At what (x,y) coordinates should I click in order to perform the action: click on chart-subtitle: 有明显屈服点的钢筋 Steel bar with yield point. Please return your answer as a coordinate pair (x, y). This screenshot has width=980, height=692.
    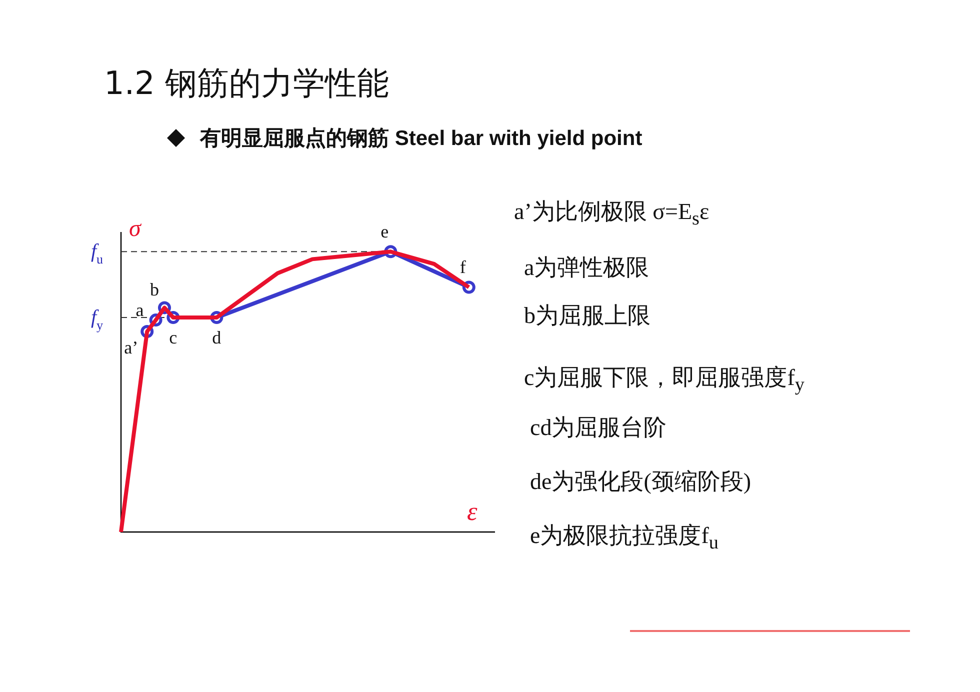
    Looking at the image, I should click on (421, 139).